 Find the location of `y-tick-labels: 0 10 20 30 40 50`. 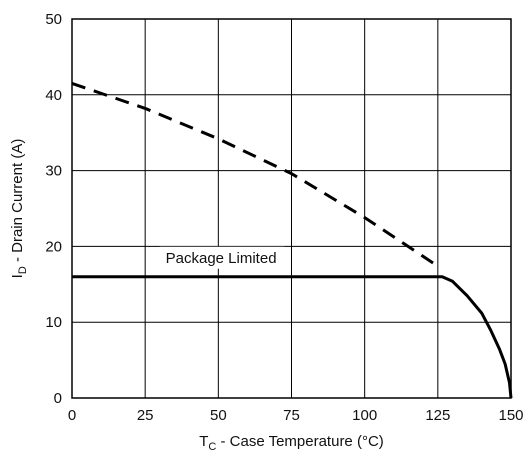

y-tick-labels: 0 10 20 30 40 50 is located at coordinates (53, 209).